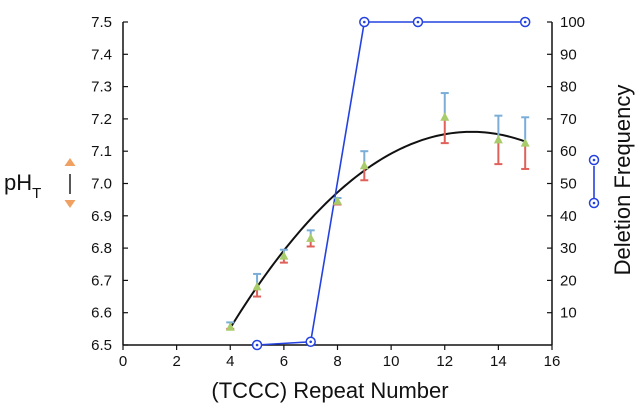  I want to click on y-right-tick-label: 80, so click(568, 87).